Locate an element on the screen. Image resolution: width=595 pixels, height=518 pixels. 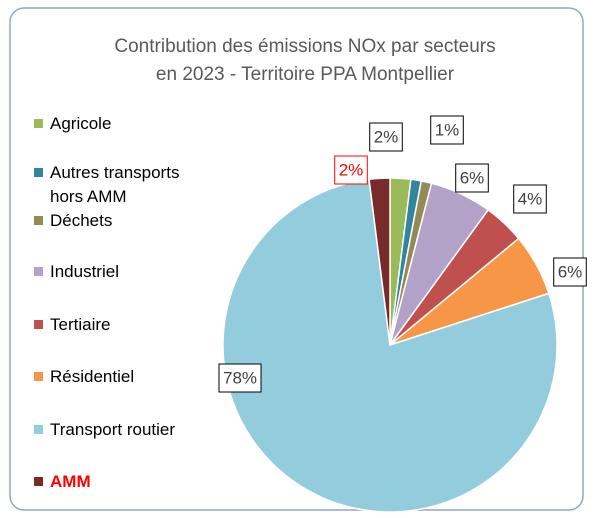
legend-label: Autres transports hors AMM is located at coordinates (115, 184).